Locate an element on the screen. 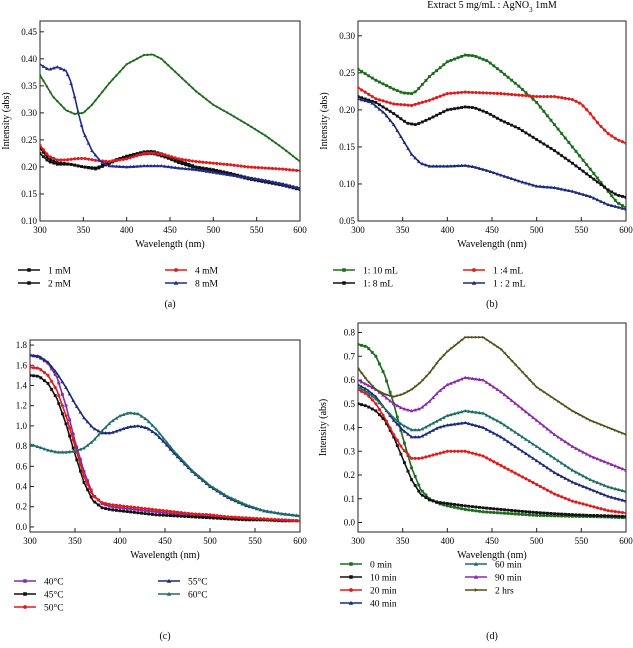 This screenshot has width=633, height=648. chart-title-tail: 1mM is located at coordinates (545, 5).